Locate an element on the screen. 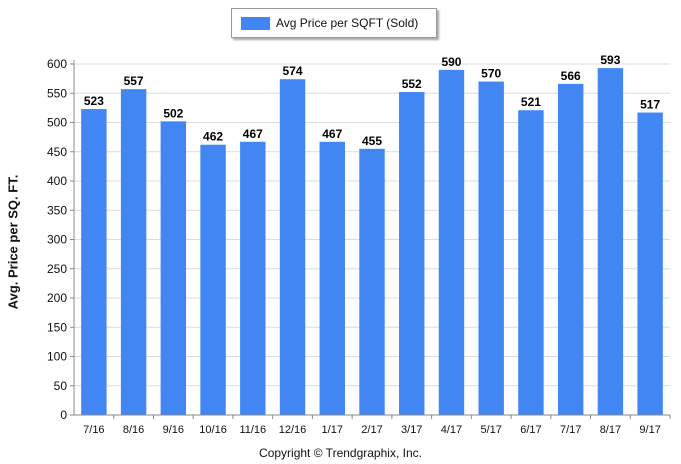 The height and width of the screenshot is (464, 681). copyright-text: Copyright © Trendgraphix, Inc. is located at coordinates (340, 453).